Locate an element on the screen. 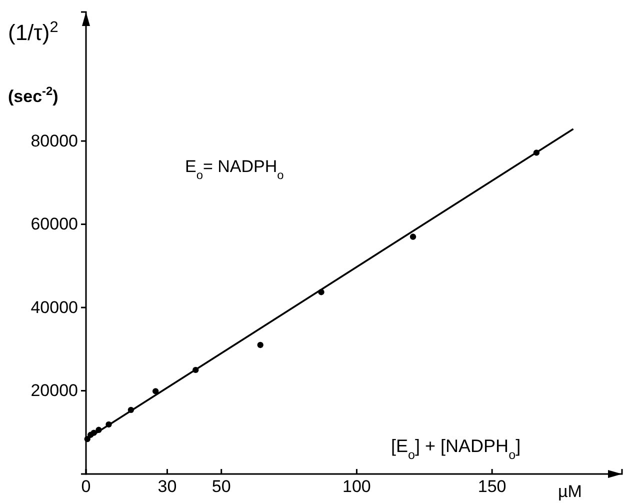  y-tick-label: 80000 is located at coordinates (54, 140).